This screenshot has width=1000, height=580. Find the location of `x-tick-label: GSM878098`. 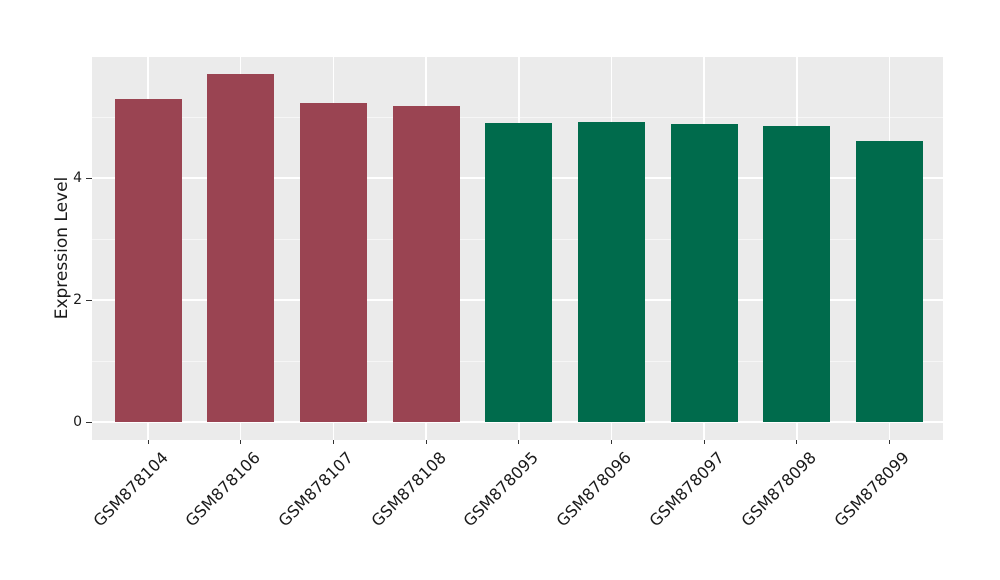

x-tick-label: GSM878098 is located at coordinates (779, 489).